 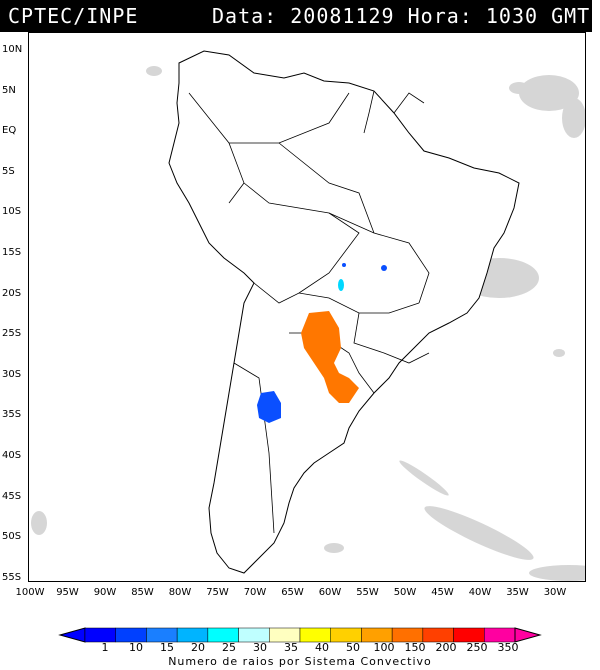 What do you see at coordinates (30, 592) in the screenshot?
I see `lon-label: 100W` at bounding box center [30, 592].